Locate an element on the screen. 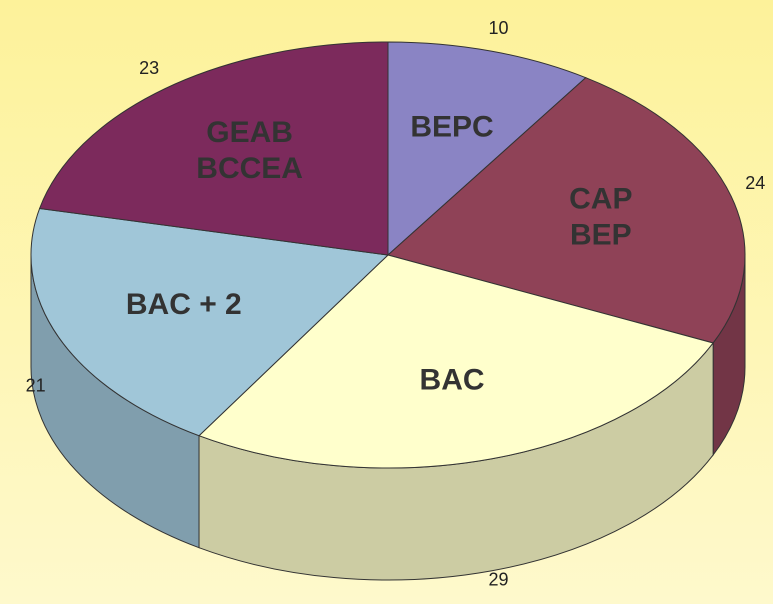  value-label: 24 is located at coordinates (755, 183).